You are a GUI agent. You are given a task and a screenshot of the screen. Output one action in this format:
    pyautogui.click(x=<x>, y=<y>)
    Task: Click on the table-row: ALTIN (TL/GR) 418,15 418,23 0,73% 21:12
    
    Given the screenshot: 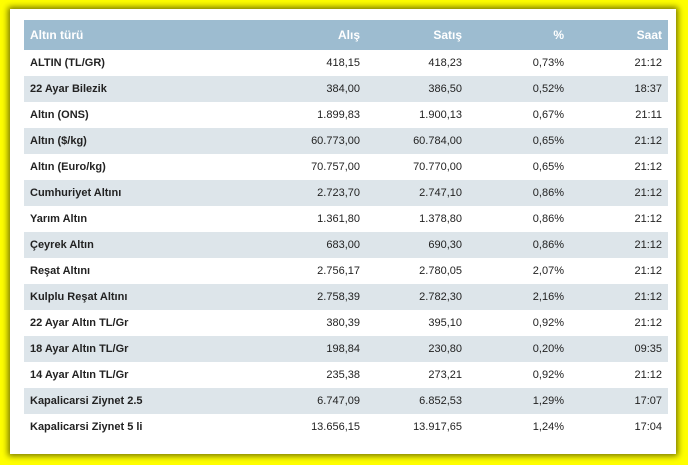 What is the action you would take?
    pyautogui.click(x=346, y=63)
    